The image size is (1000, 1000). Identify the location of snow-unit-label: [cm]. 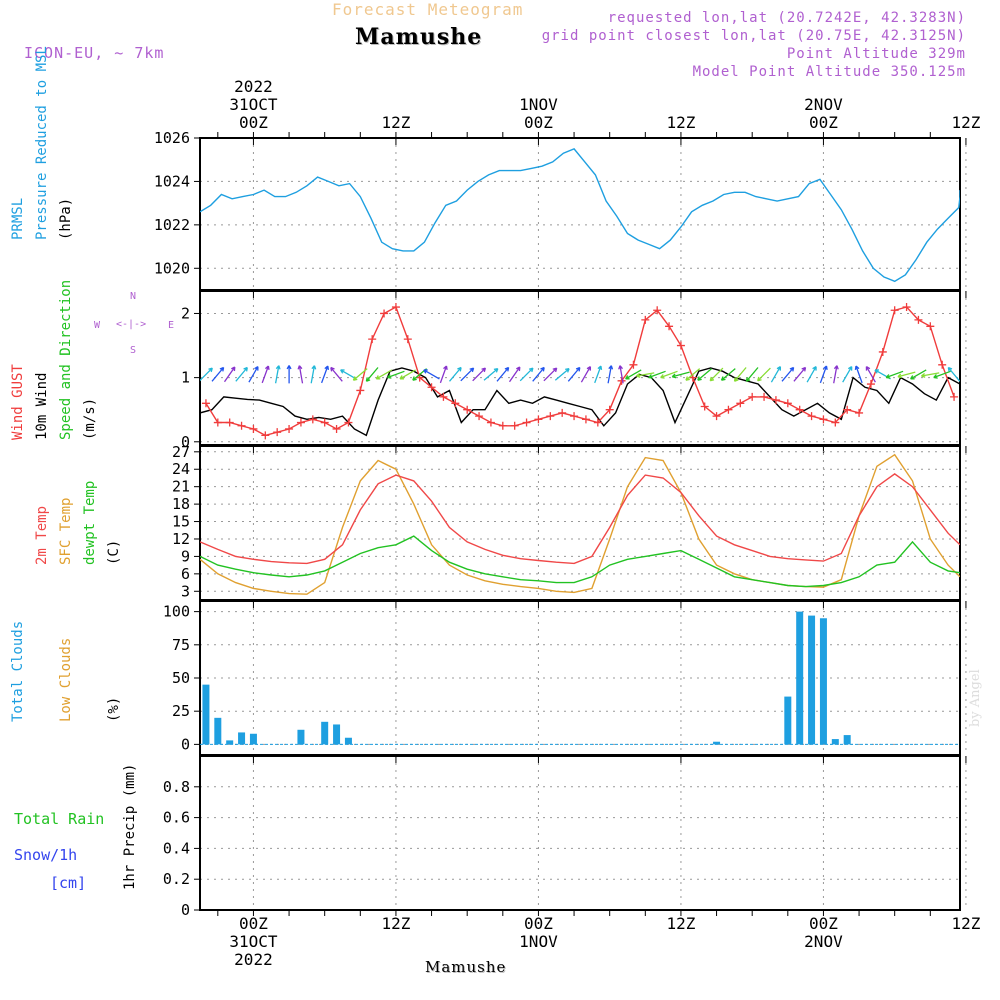
(68, 883).